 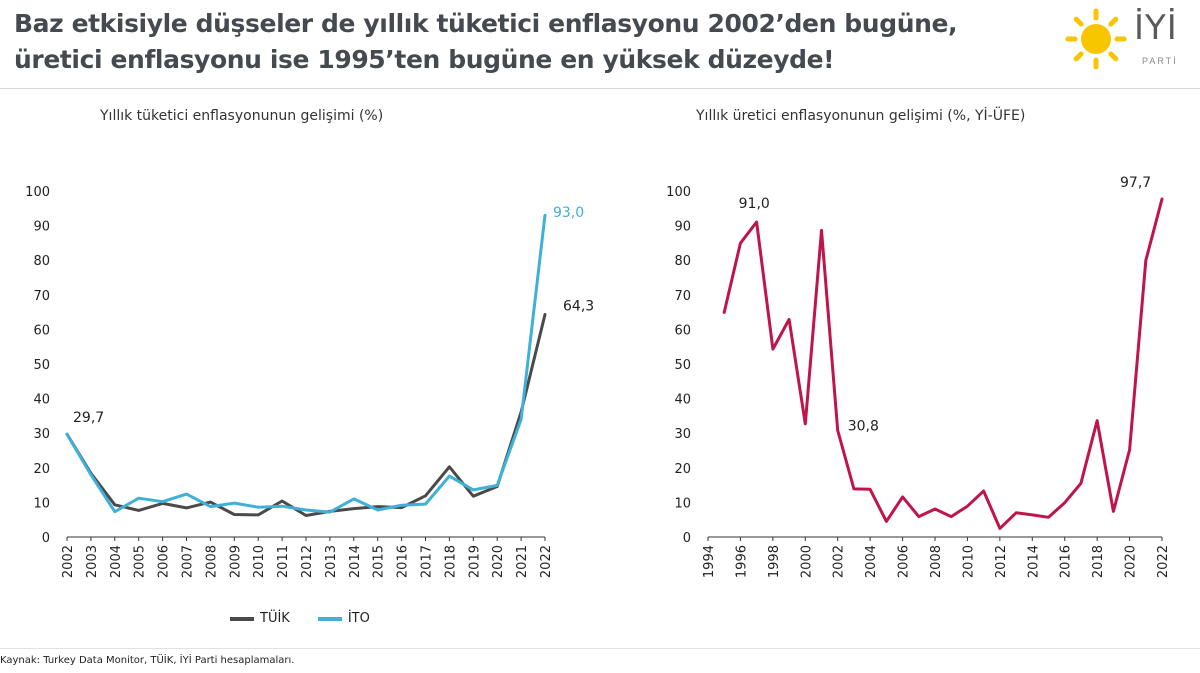 What do you see at coordinates (754, 204) in the screenshot?
I see `data-label: 91,0` at bounding box center [754, 204].